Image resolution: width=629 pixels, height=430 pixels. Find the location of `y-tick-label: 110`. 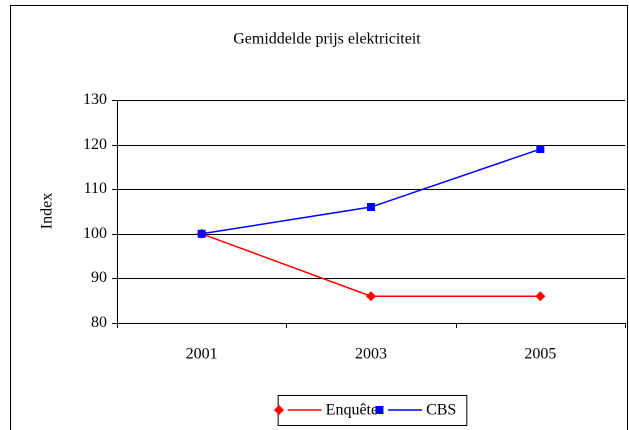

y-tick-label: 110 is located at coordinates (95, 188).